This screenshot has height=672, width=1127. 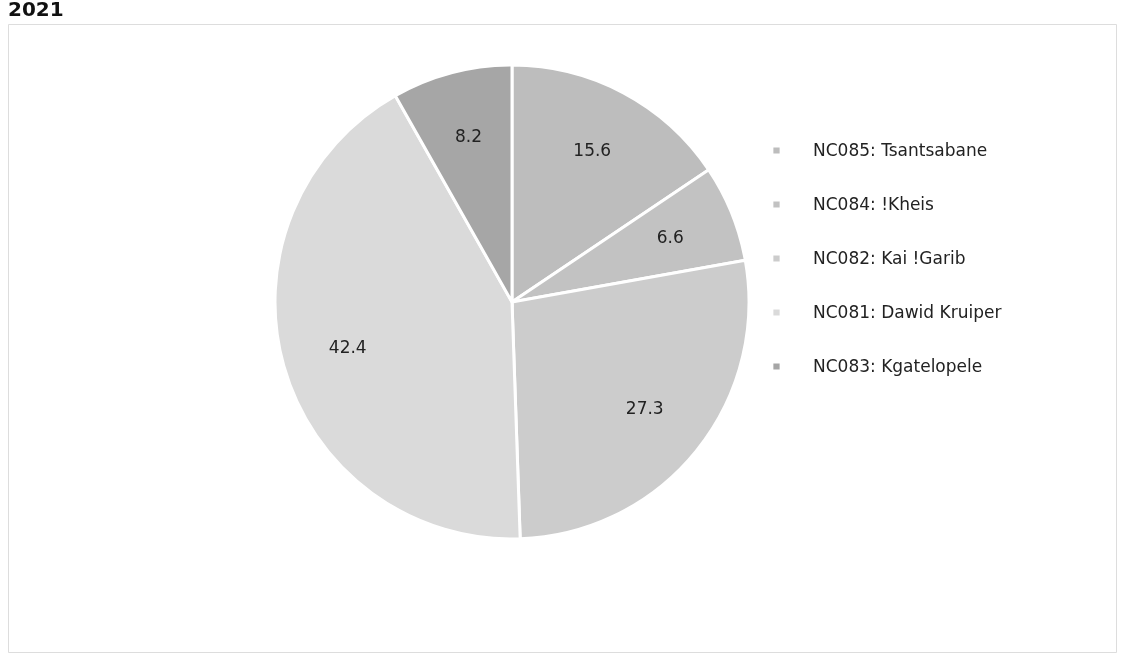 I want to click on legend-label: NC083: Kgatelopele, so click(x=898, y=365).